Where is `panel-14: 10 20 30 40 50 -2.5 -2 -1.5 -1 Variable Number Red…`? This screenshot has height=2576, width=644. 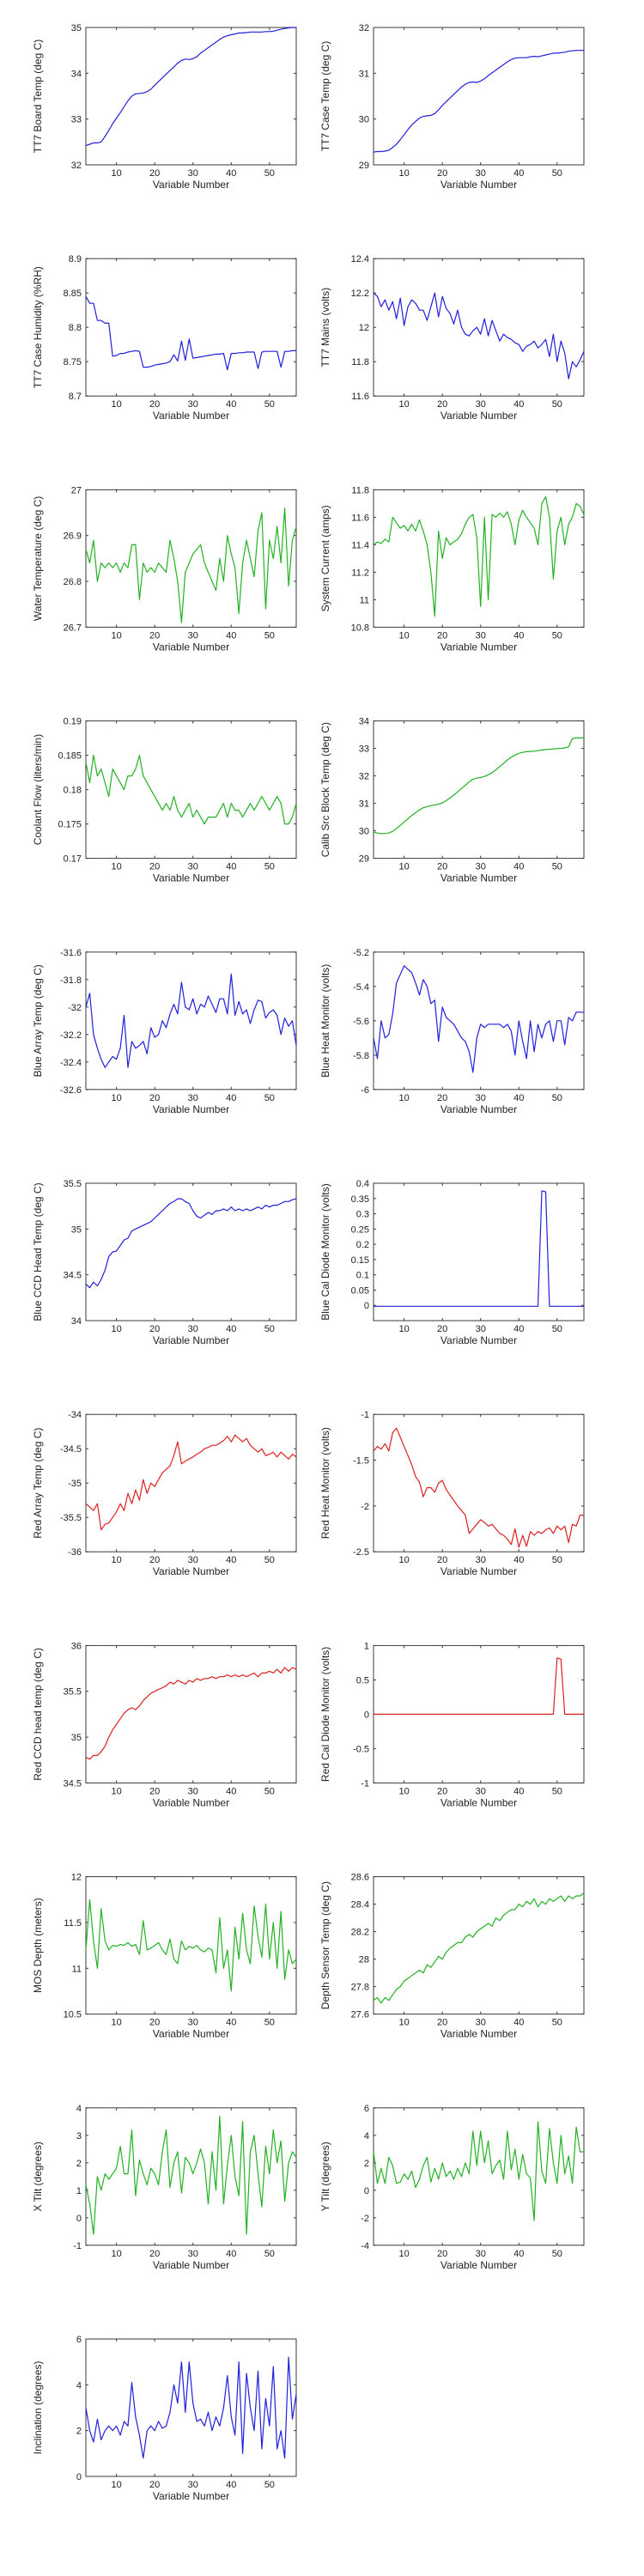 panel-14: 10 20 30 40 50 -2.5 -2 -1.5 -1 Variable Number Red… is located at coordinates (452, 1493).